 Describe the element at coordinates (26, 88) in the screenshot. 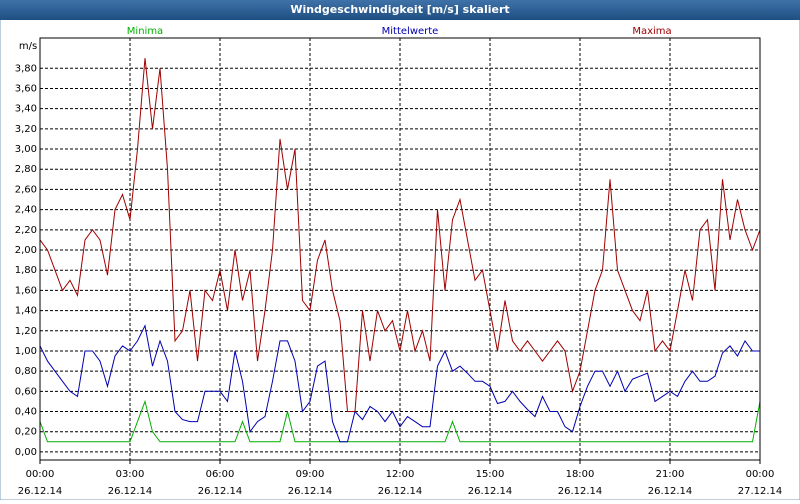

I see `y-tick-label: 3,60` at that location.